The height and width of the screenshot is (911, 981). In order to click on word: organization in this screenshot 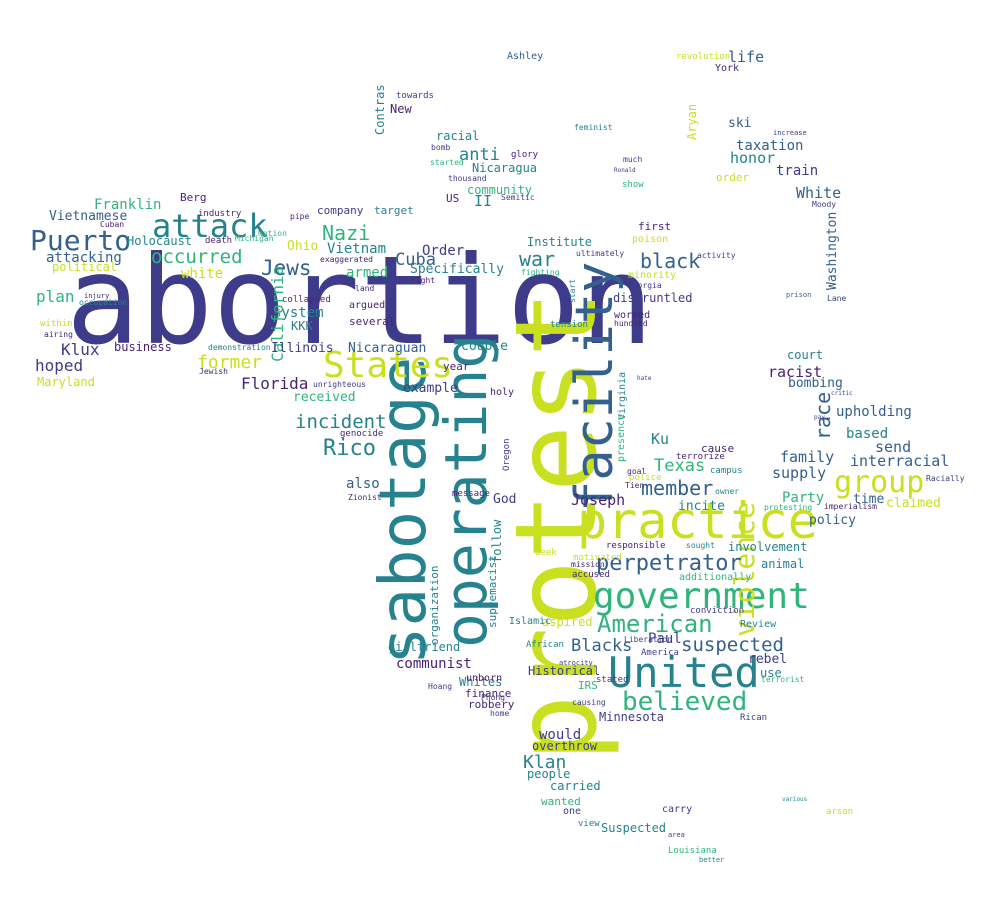, I will do `click(434, 605)`.